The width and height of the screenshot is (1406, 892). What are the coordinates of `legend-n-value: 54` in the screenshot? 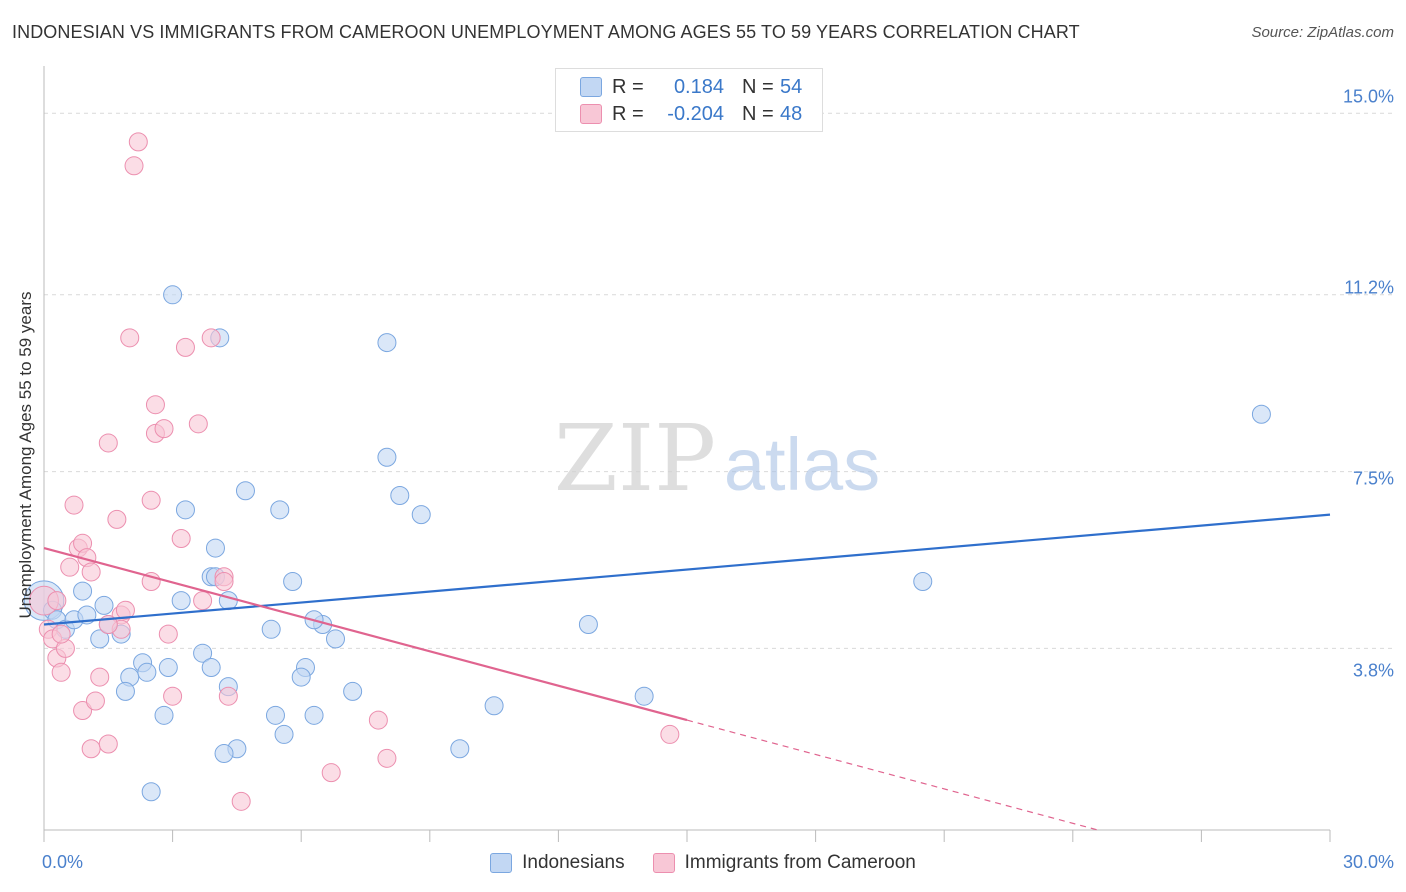 It's located at (791, 86).